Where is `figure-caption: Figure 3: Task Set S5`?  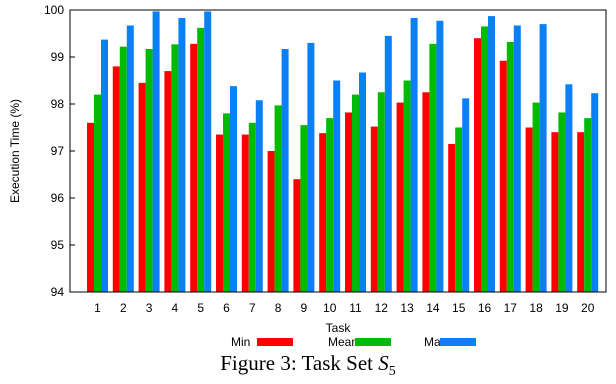 figure-caption: Figure 3: Task Set S5 is located at coordinates (308, 367).